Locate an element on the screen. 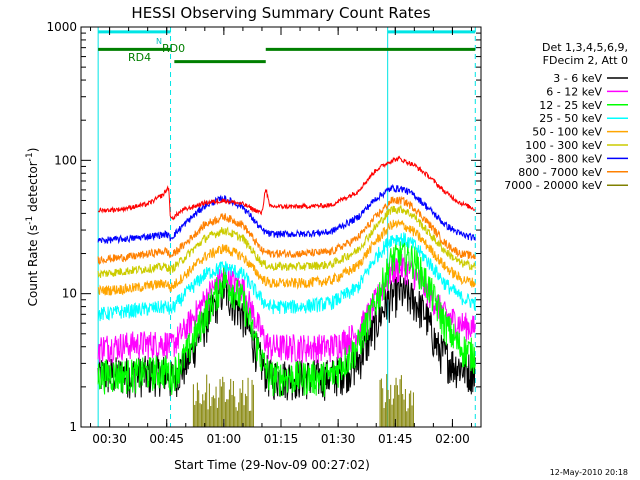 Image resolution: width=640 pixels, height=480 pixels. x-tick-label: 00:45 is located at coordinates (166, 439).